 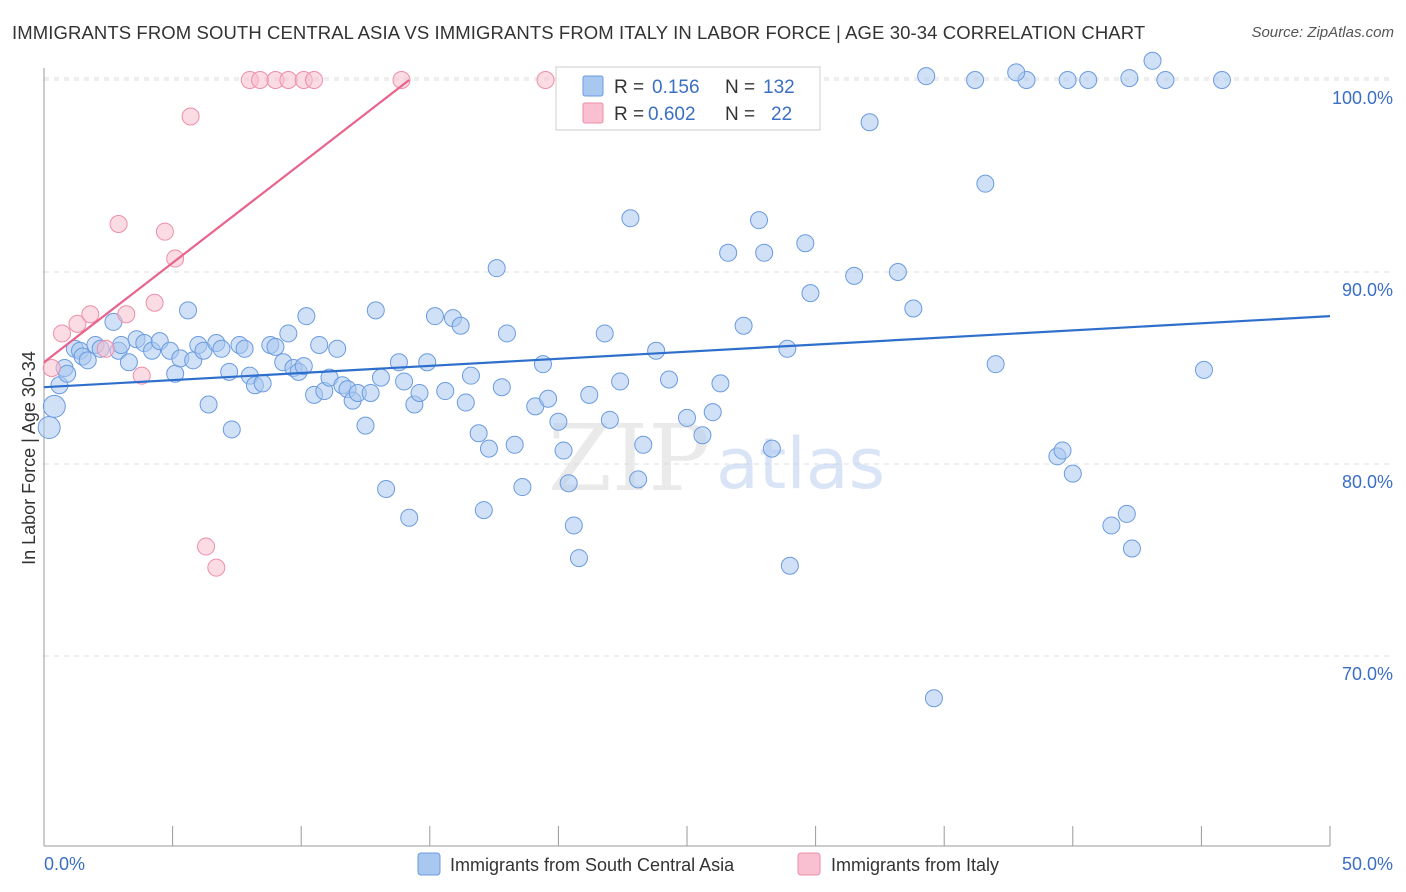 I want to click on legend-n-value-1: 132, so click(x=779, y=87).